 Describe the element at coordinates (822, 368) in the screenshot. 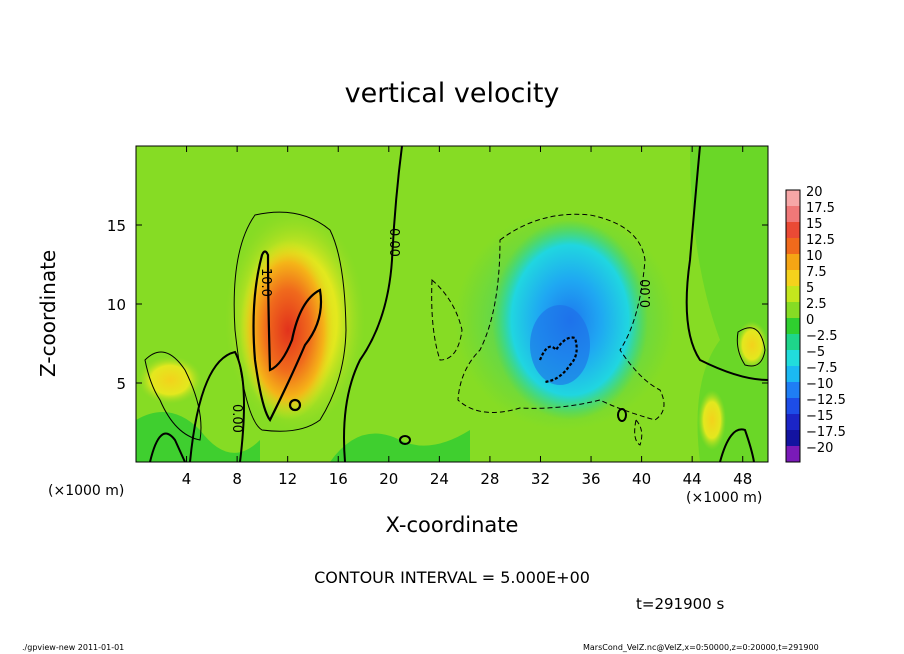

I see `colorbar-label: −7.5` at that location.